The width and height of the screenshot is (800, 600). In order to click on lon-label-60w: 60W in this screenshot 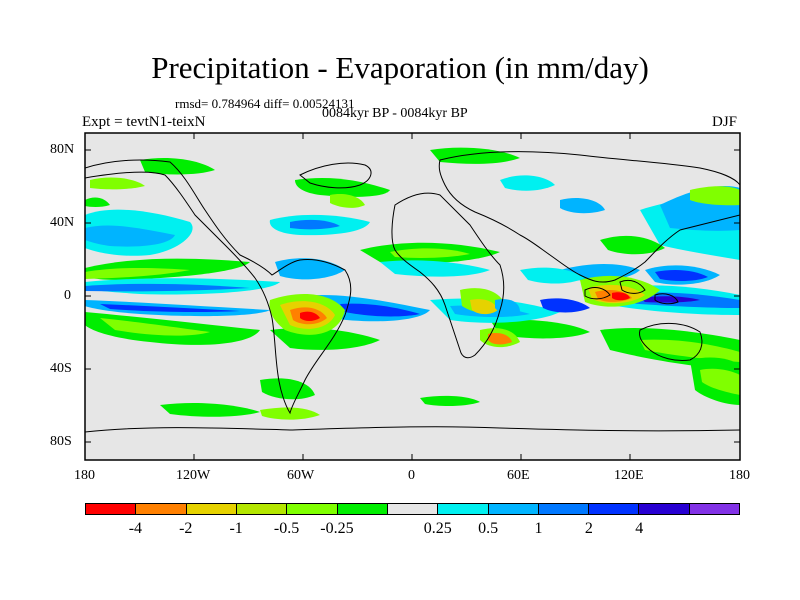, I will do `click(301, 475)`.